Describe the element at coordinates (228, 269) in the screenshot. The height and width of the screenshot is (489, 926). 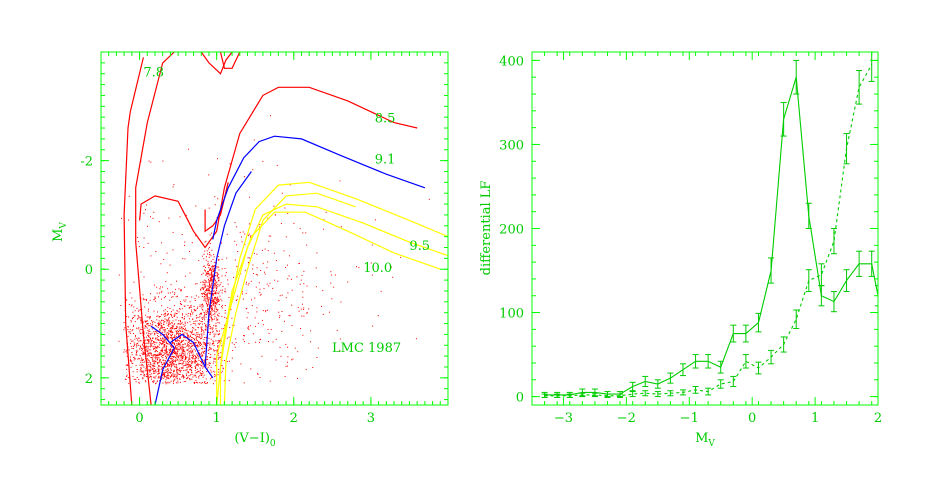
I see `isochrone-line` at that location.